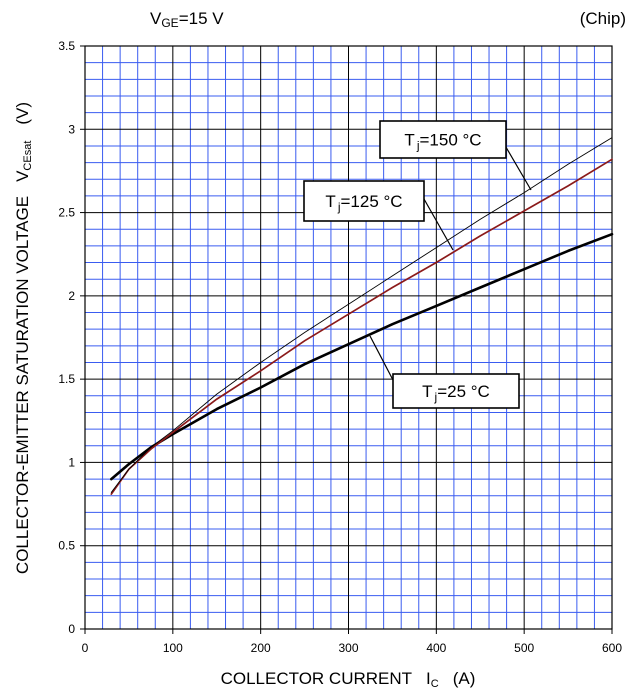 This screenshot has width=640, height=695. I want to click on x-axis-title: COLLECTOR CURRENT, so click(316, 678).